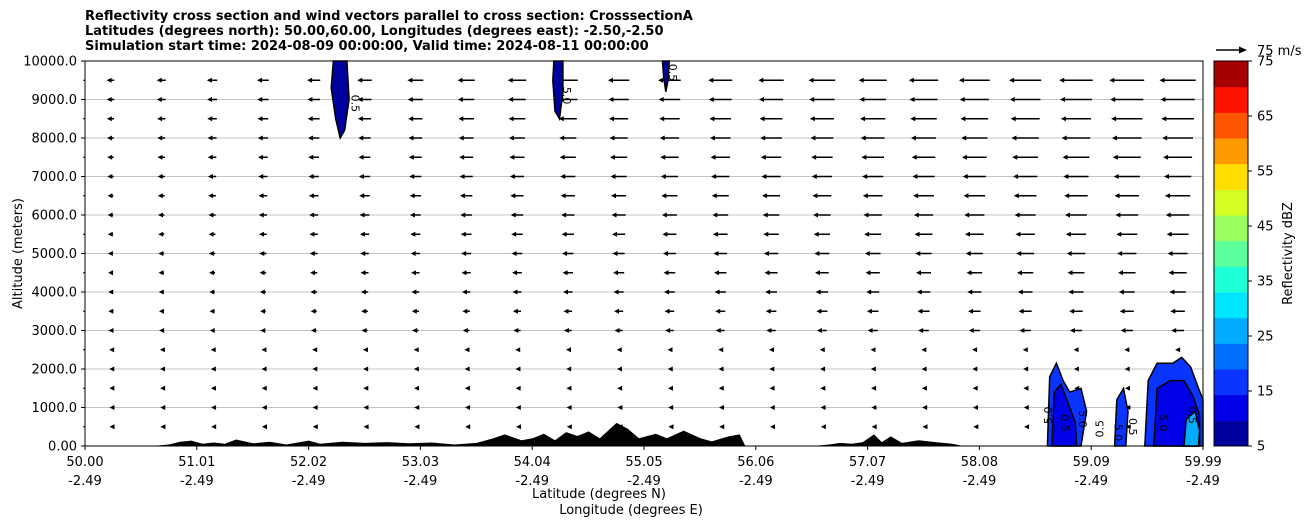  What do you see at coordinates (1231, 253) in the screenshot?
I see `colorbar-border` at bounding box center [1231, 253].